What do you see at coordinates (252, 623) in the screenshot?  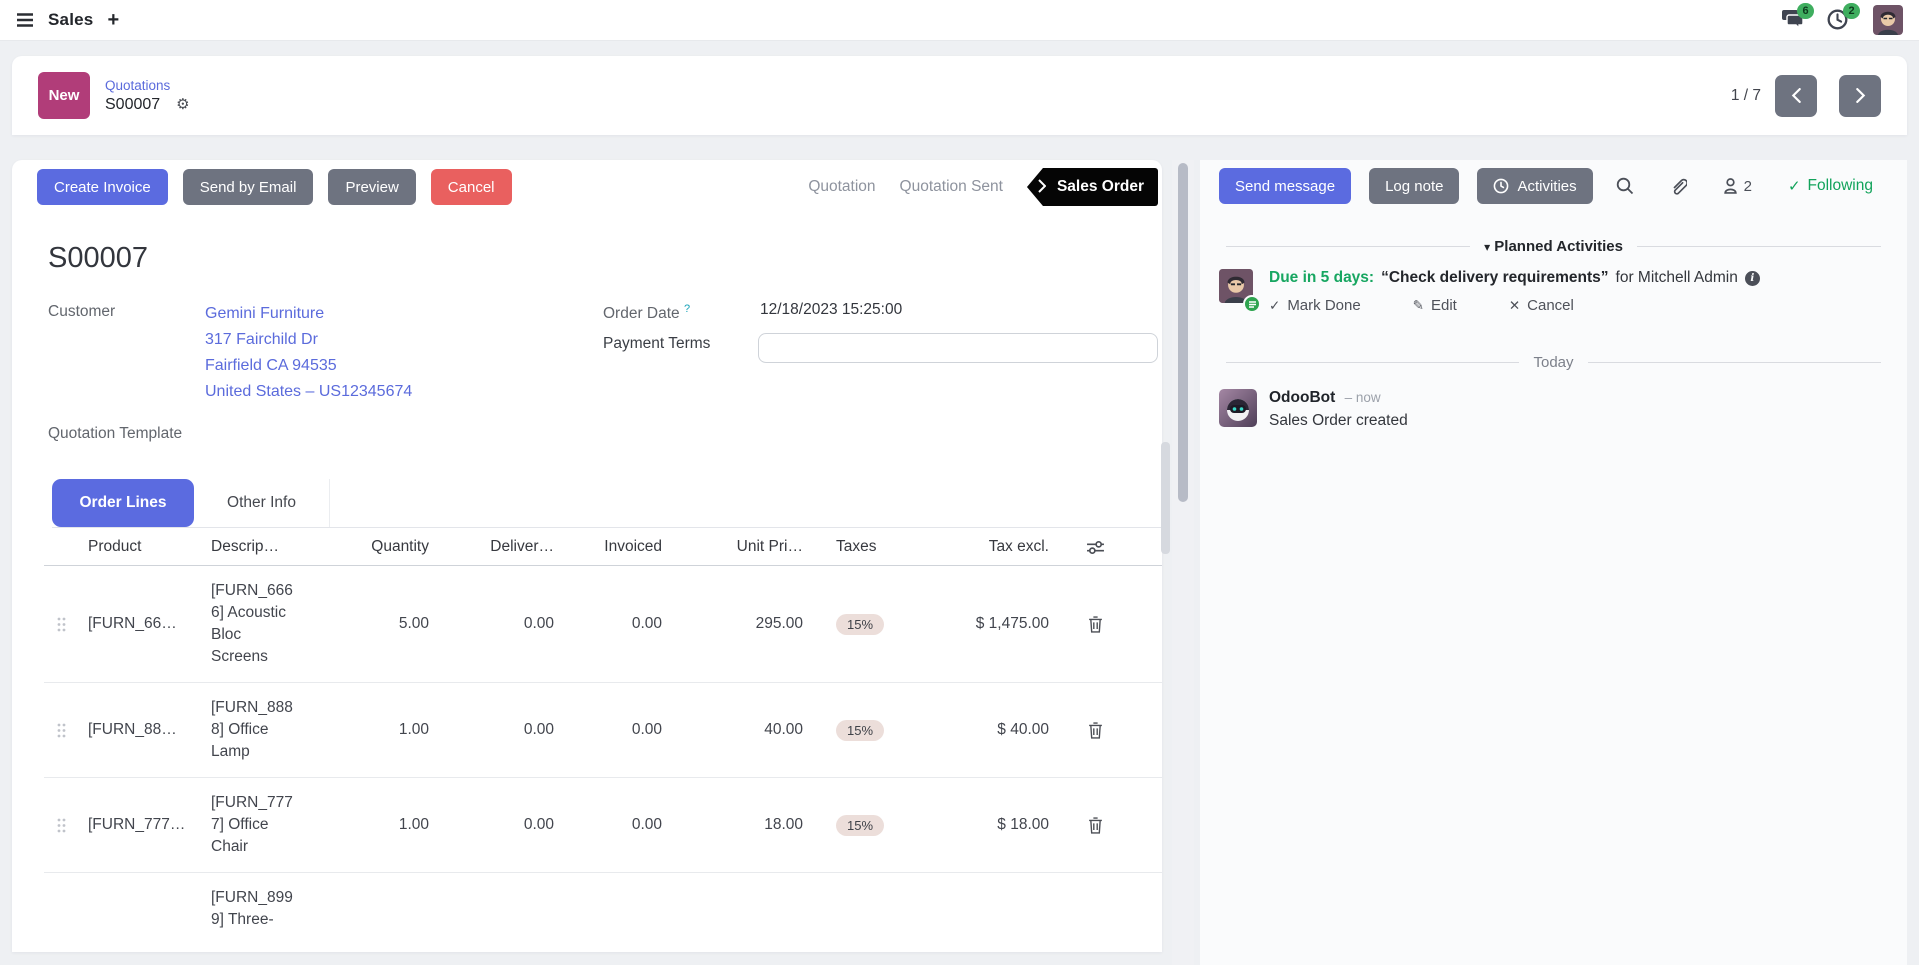 I see `cell-description: [FURN_6666] Acoustic Bloc Screens` at bounding box center [252, 623].